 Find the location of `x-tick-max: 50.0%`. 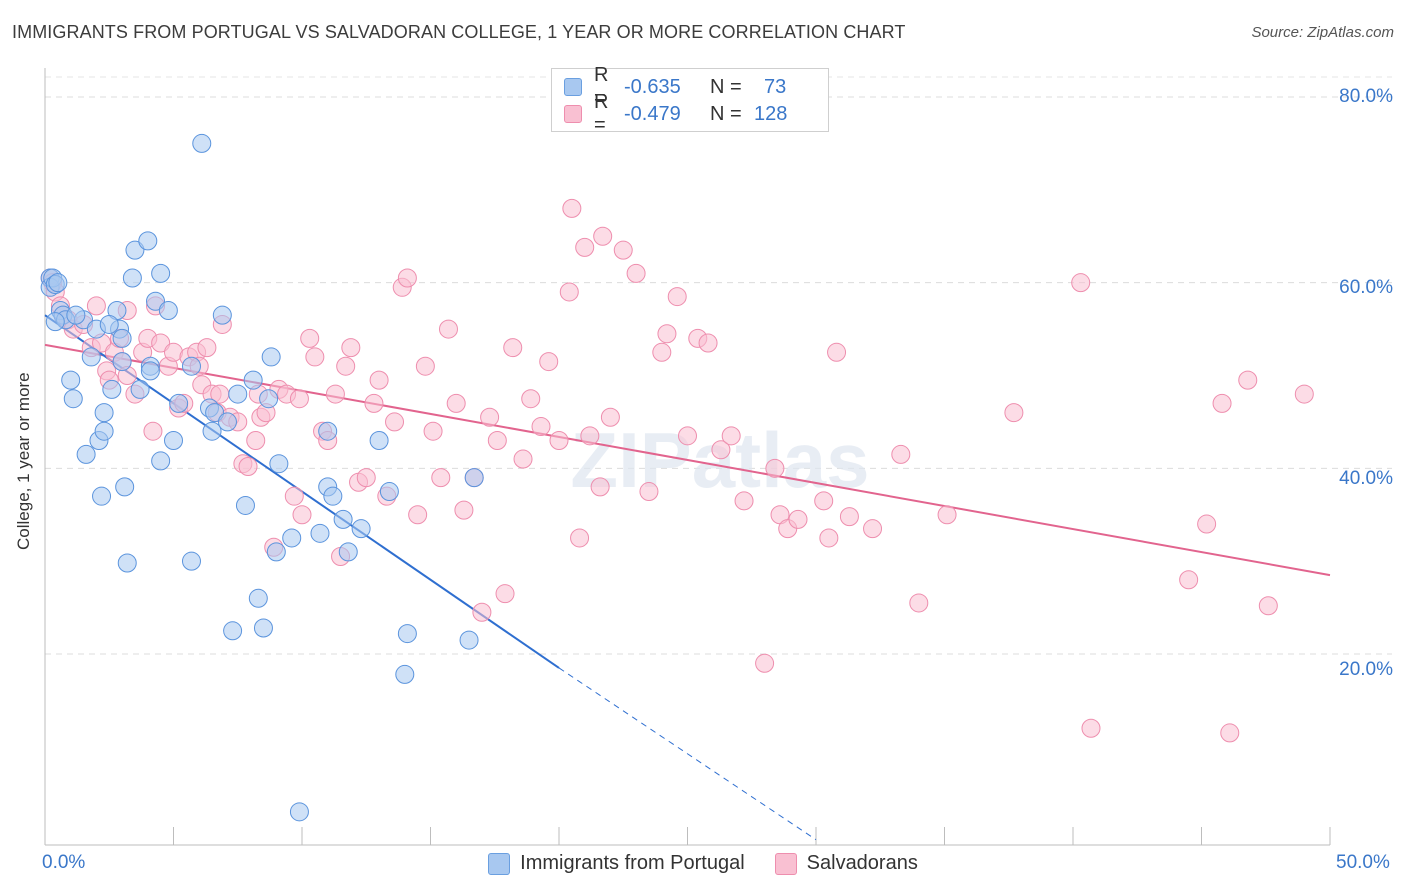

x-tick-max: 50.0% is located at coordinates (1363, 862).